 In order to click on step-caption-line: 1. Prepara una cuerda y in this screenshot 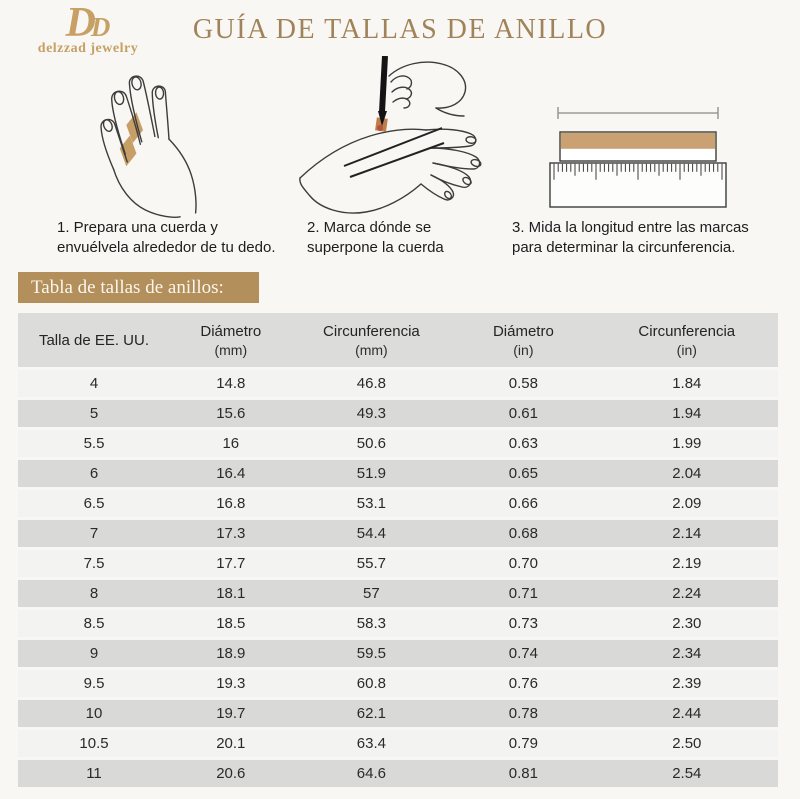, I will do `click(137, 227)`.